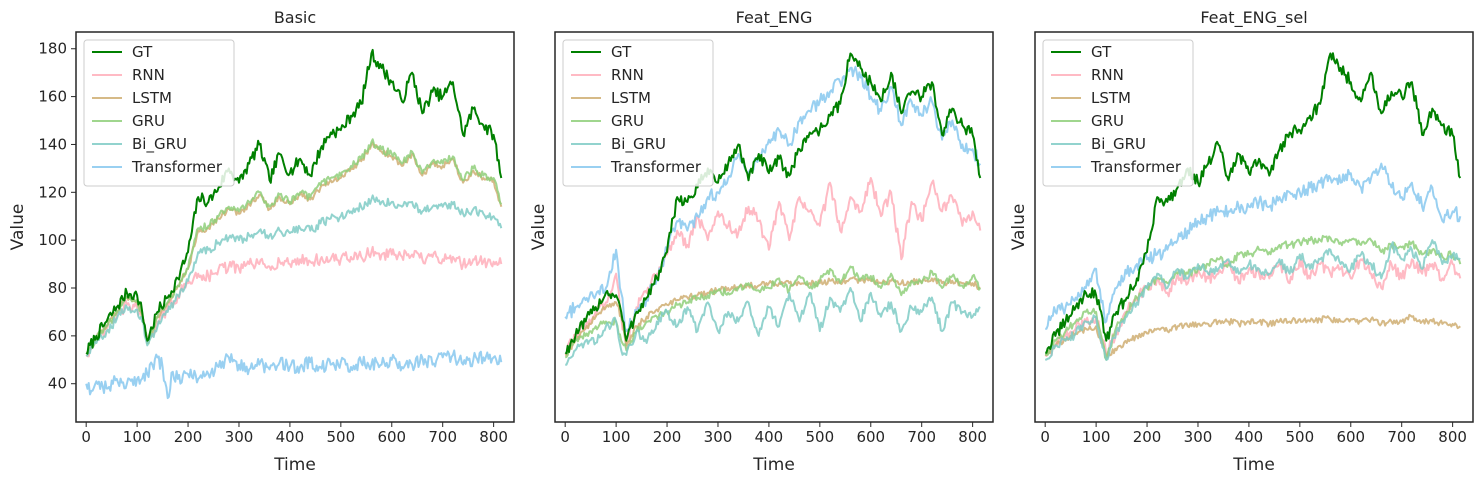 Image resolution: width=1484 pixels, height=484 pixels. What do you see at coordinates (57, 336) in the screenshot?
I see `y-tick-label: 60` at bounding box center [57, 336].